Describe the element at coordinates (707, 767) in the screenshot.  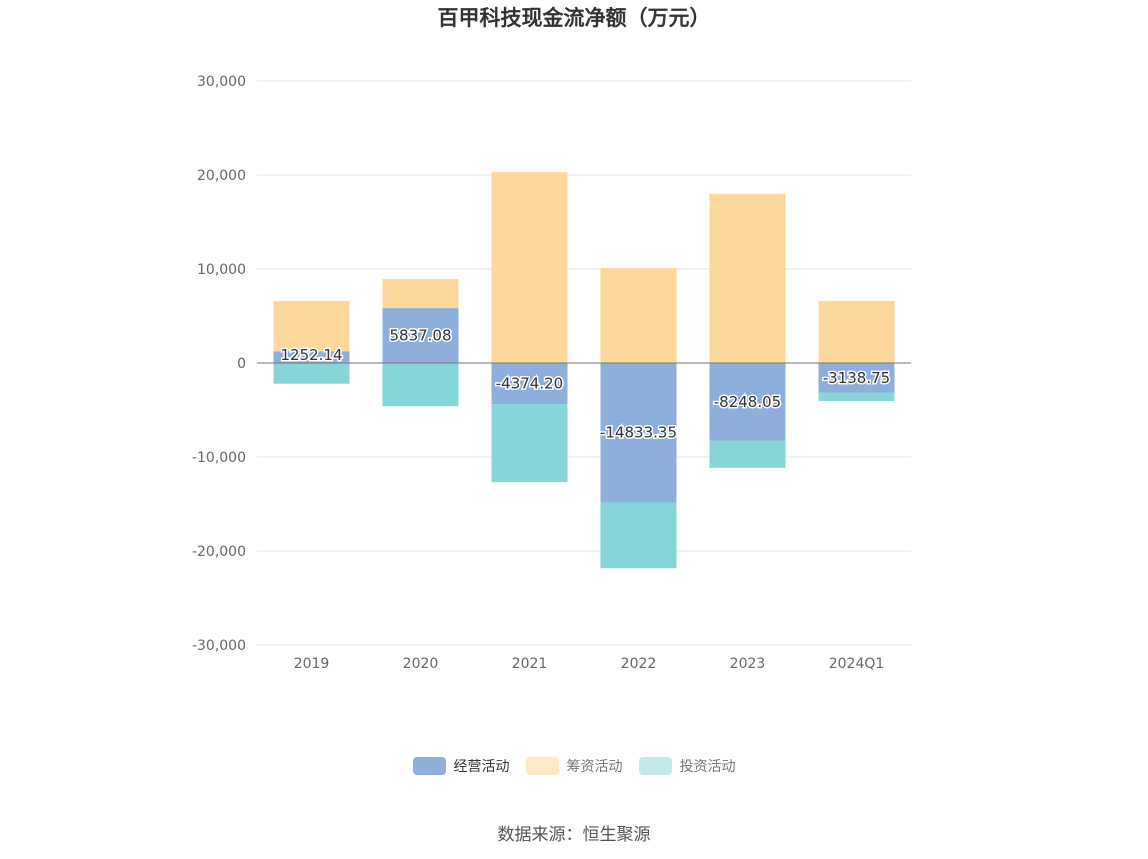
I see `legend-label-investing: 投资活动` at that location.